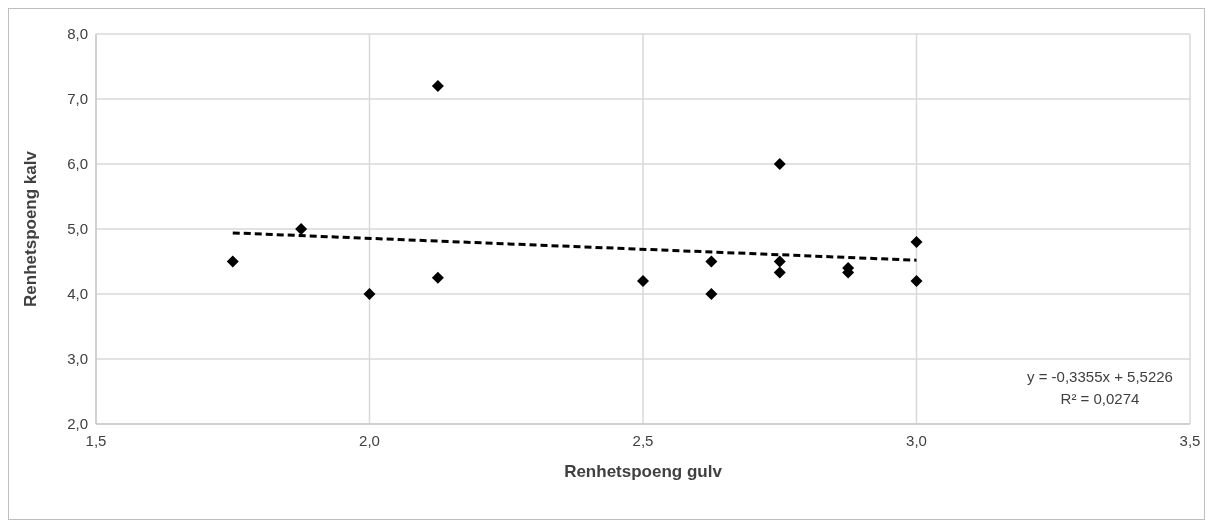 The width and height of the screenshot is (1213, 528). Describe the element at coordinates (77, 358) in the screenshot. I see `y-tick-label: 3,0` at that location.